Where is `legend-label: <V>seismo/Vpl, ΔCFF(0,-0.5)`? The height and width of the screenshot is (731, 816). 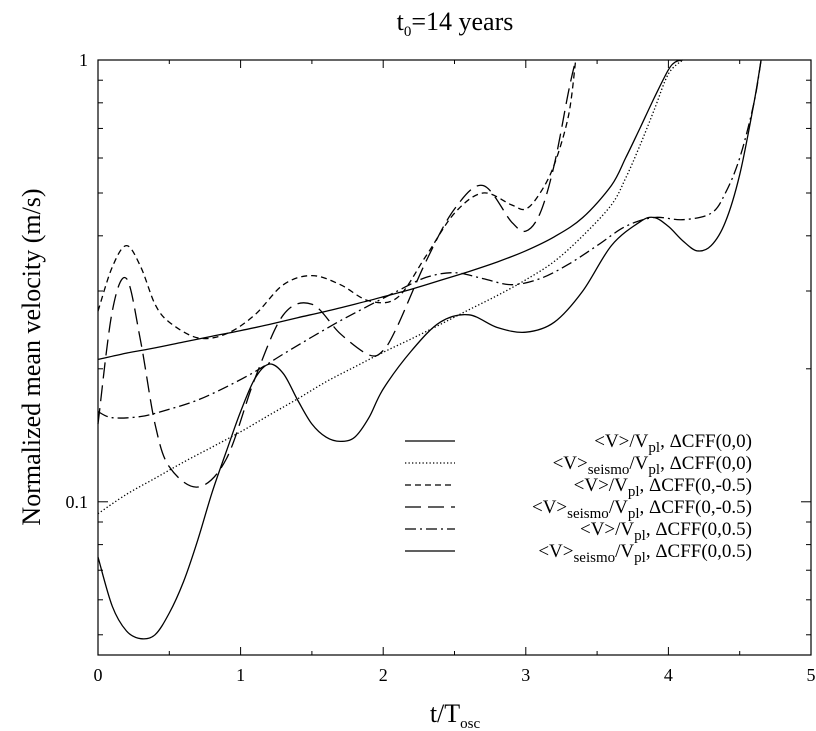 legend-label: <V>seismo/Vpl, ΔCFF(0,-0.5) is located at coordinates (642, 509).